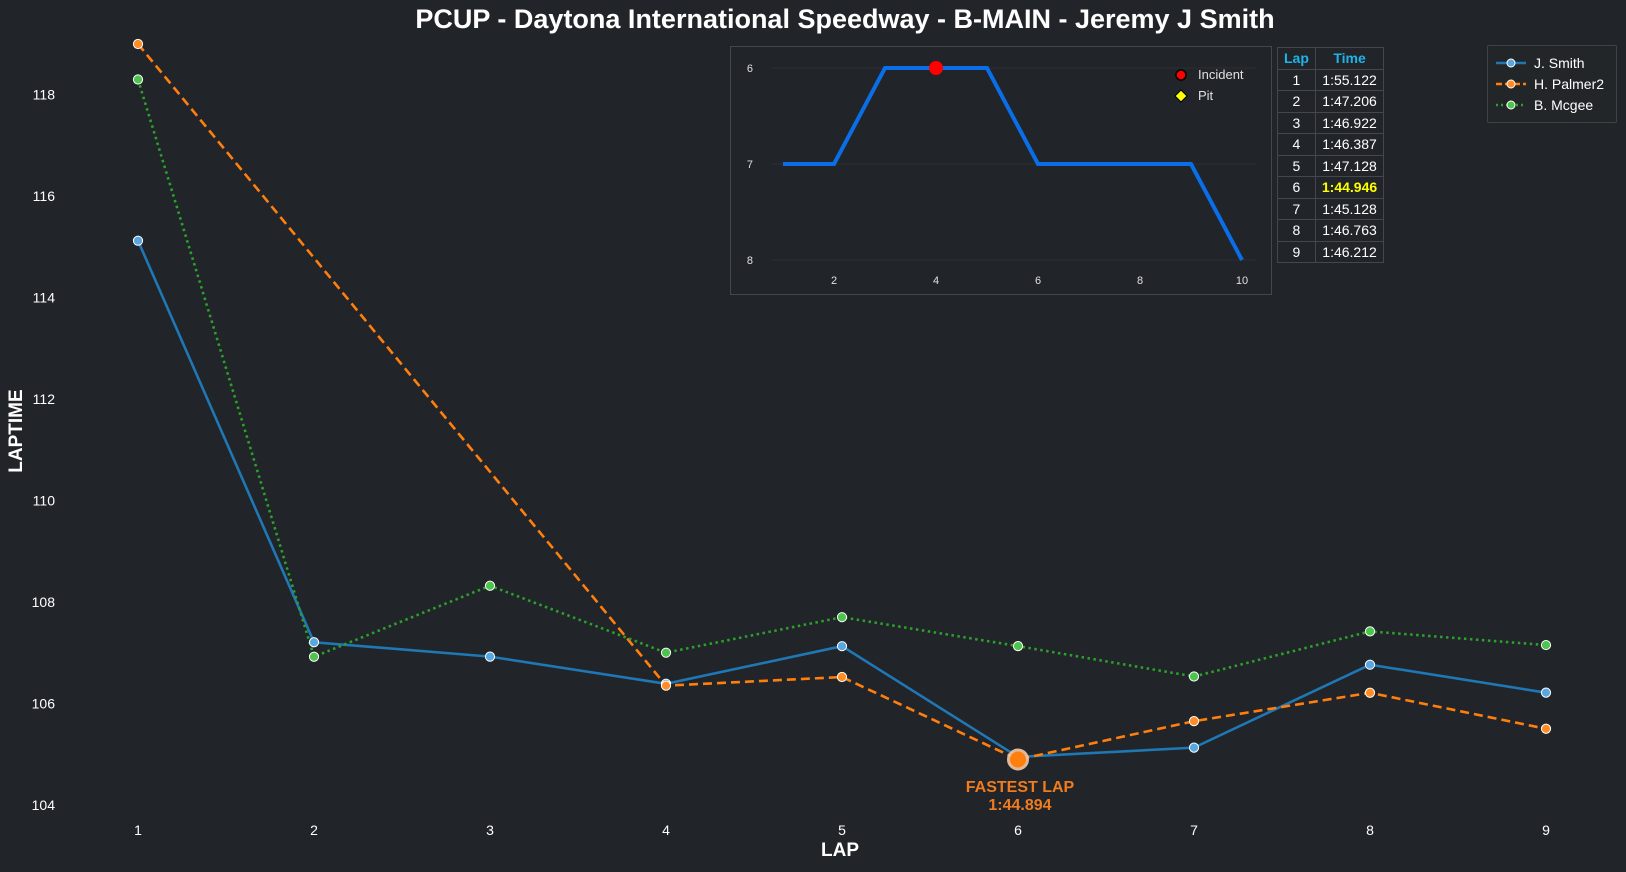 The image size is (1626, 872). I want to click on x-tick-label: 1, so click(138, 830).